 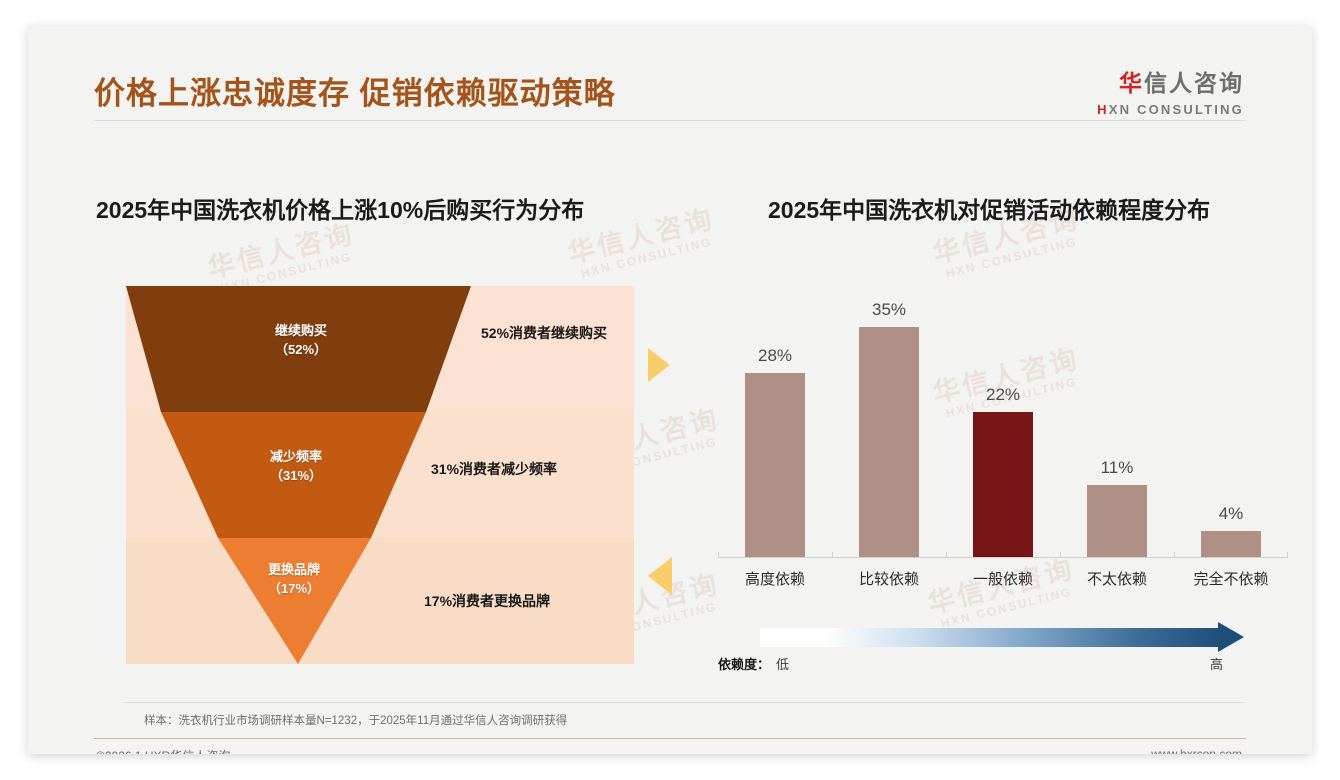 What do you see at coordinates (340, 210) in the screenshot?
I see `left-panel-title: 2025年中国洗衣机价格上涨10%后购买行为分布` at bounding box center [340, 210].